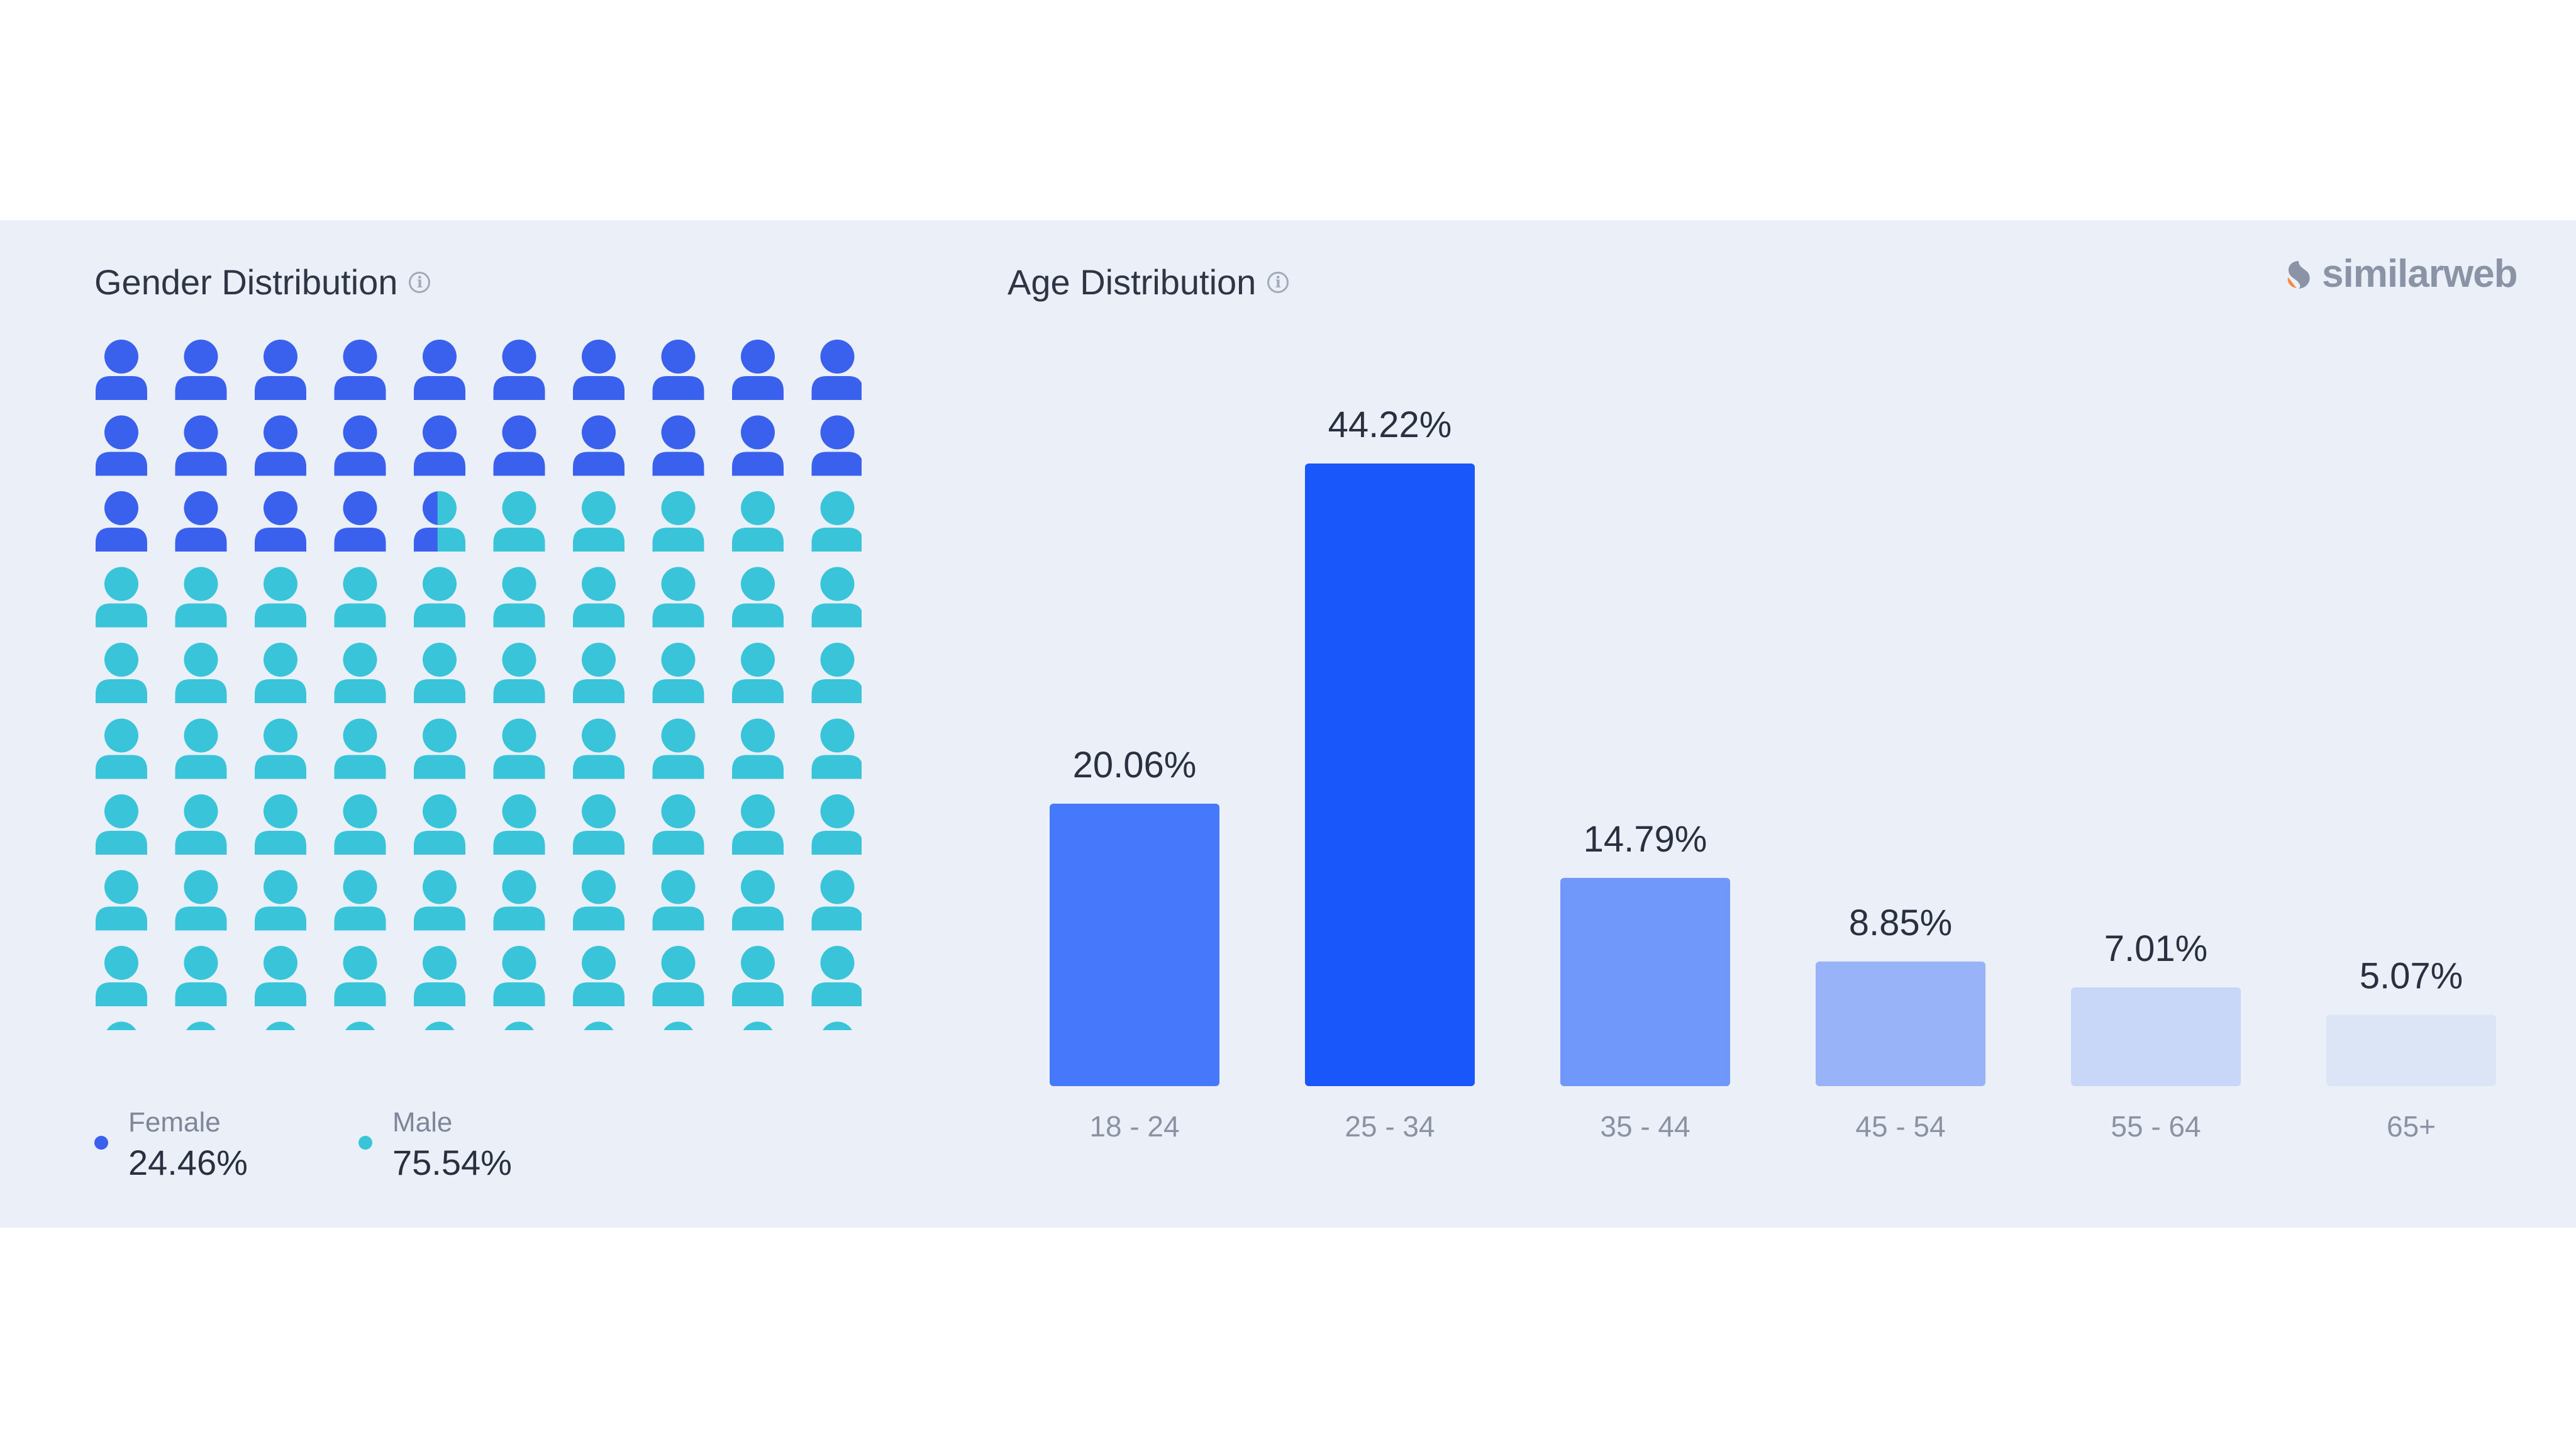 Image resolution: width=2576 pixels, height=1449 pixels. Describe the element at coordinates (2156, 1126) in the screenshot. I see `age-tick-label: 55 - 64` at that location.